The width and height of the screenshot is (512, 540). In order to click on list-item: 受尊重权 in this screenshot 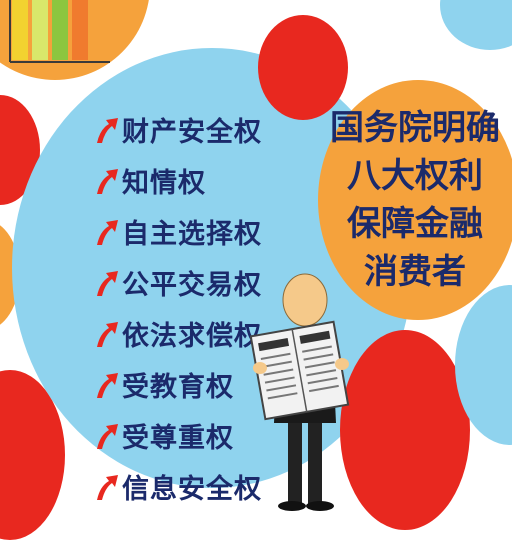, I will do `click(178, 435)`.